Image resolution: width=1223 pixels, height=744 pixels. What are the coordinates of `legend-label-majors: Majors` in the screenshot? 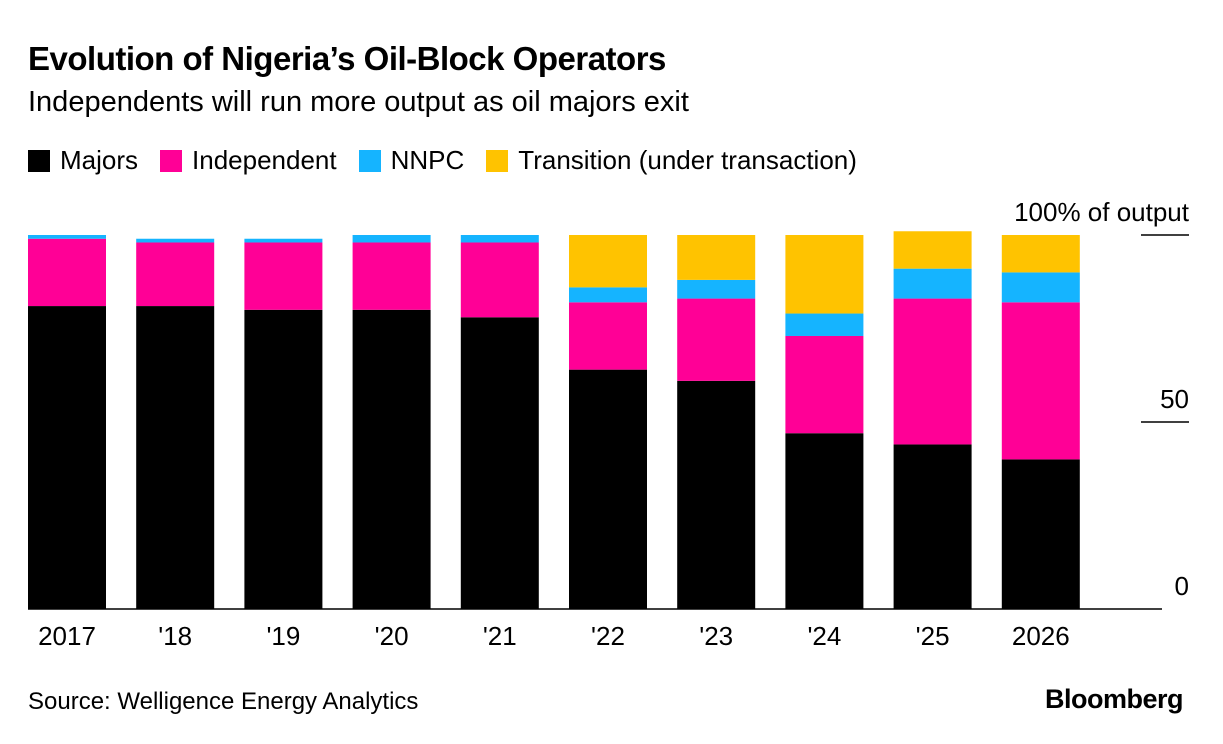 It's located at (99, 160).